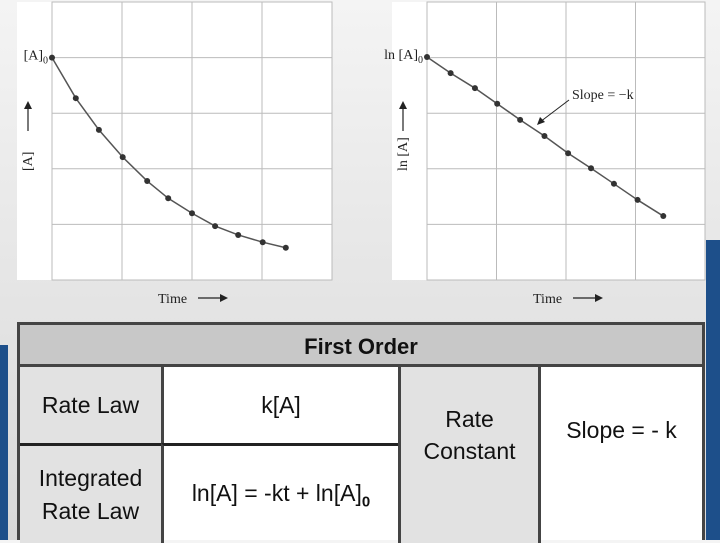 The height and width of the screenshot is (543, 720). Describe the element at coordinates (468, 455) in the screenshot. I see `row-label: Rate Constant` at that location.